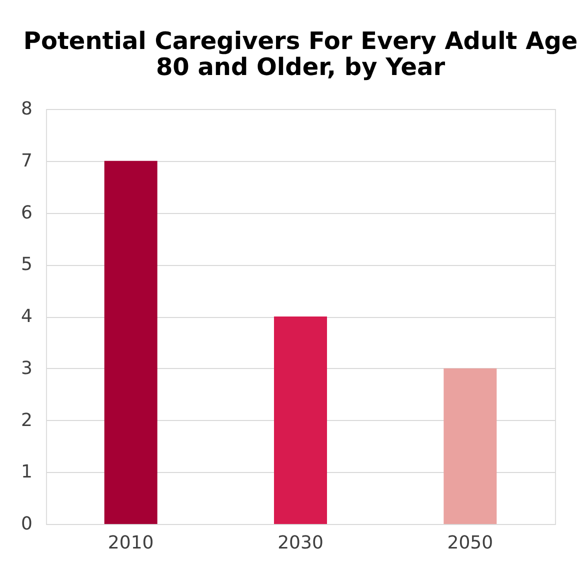 This screenshot has width=585, height=572. What do you see at coordinates (26, 472) in the screenshot?
I see `y-tick-label: 1` at bounding box center [26, 472].